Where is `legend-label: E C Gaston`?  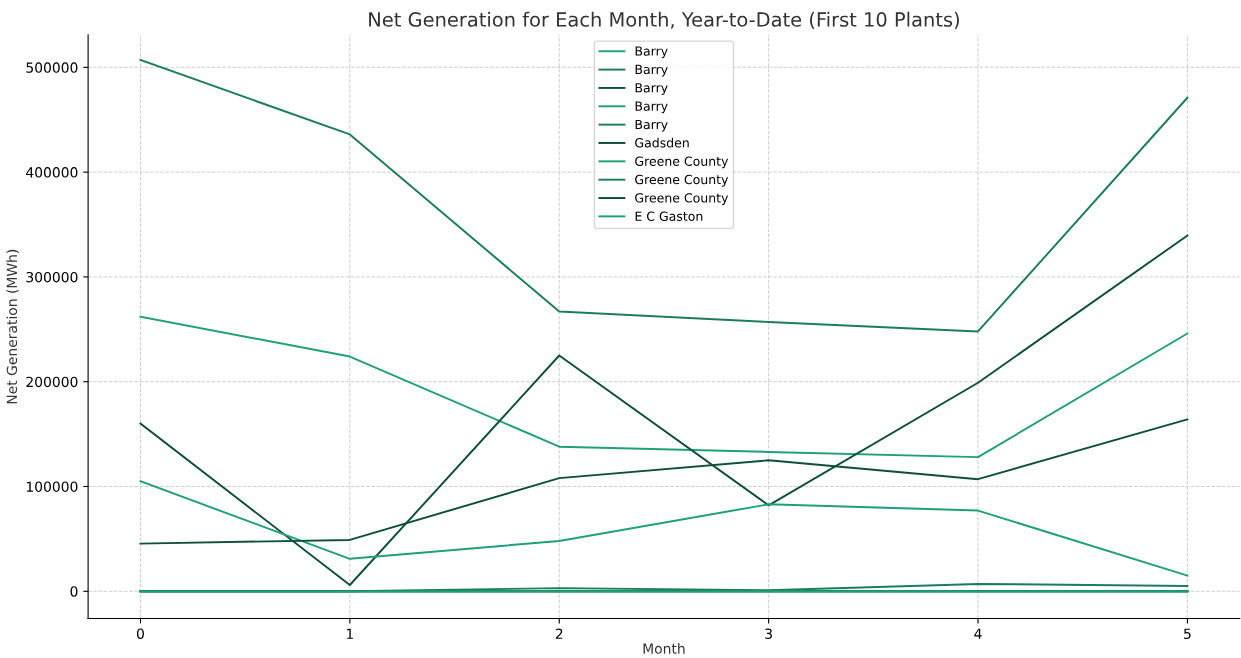 legend-label: E C Gaston is located at coordinates (669, 216).